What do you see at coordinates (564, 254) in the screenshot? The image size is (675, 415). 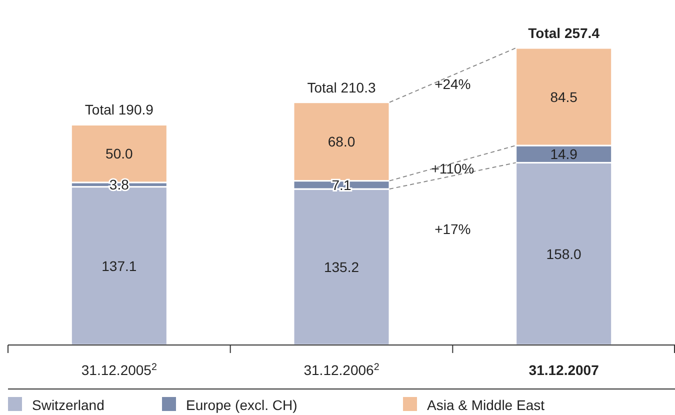 I see `data-label: 158.0` at bounding box center [564, 254].